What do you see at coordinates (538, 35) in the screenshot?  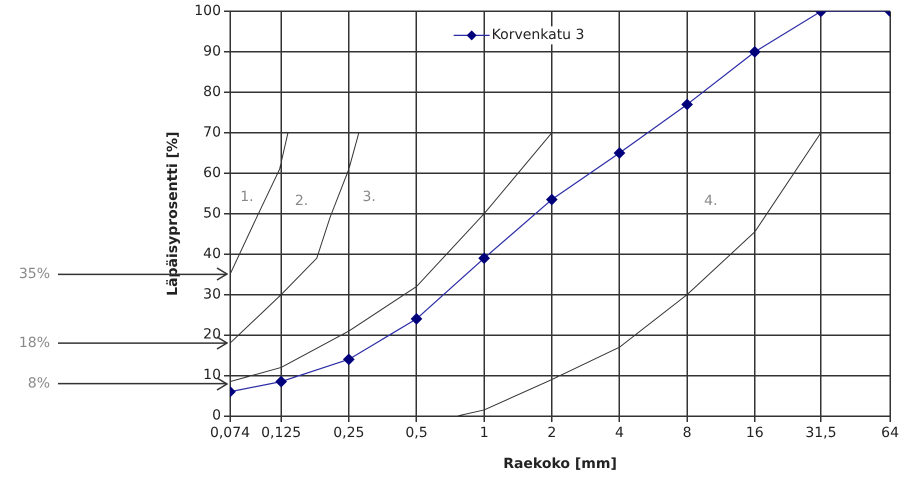 I see `legend-label: Korvenkatu 3` at bounding box center [538, 35].